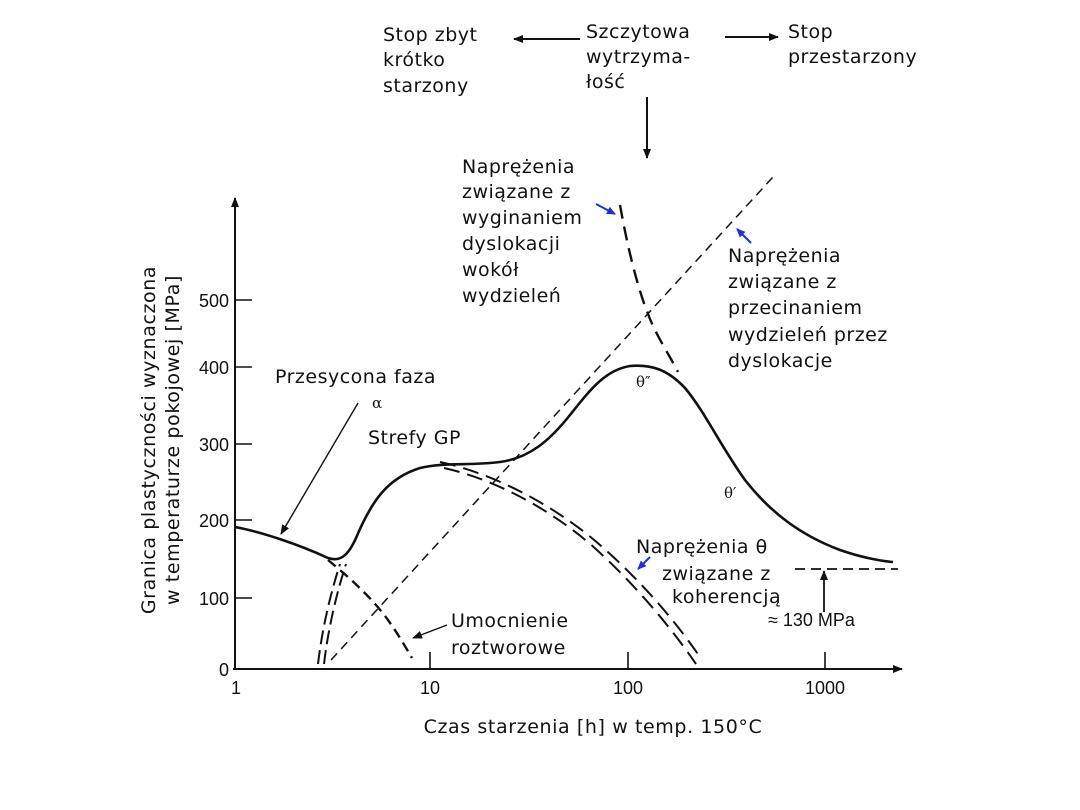 The image size is (1080, 810). Describe the element at coordinates (795, 308) in the screenshot. I see `svg-text: przecinaniem` at that location.